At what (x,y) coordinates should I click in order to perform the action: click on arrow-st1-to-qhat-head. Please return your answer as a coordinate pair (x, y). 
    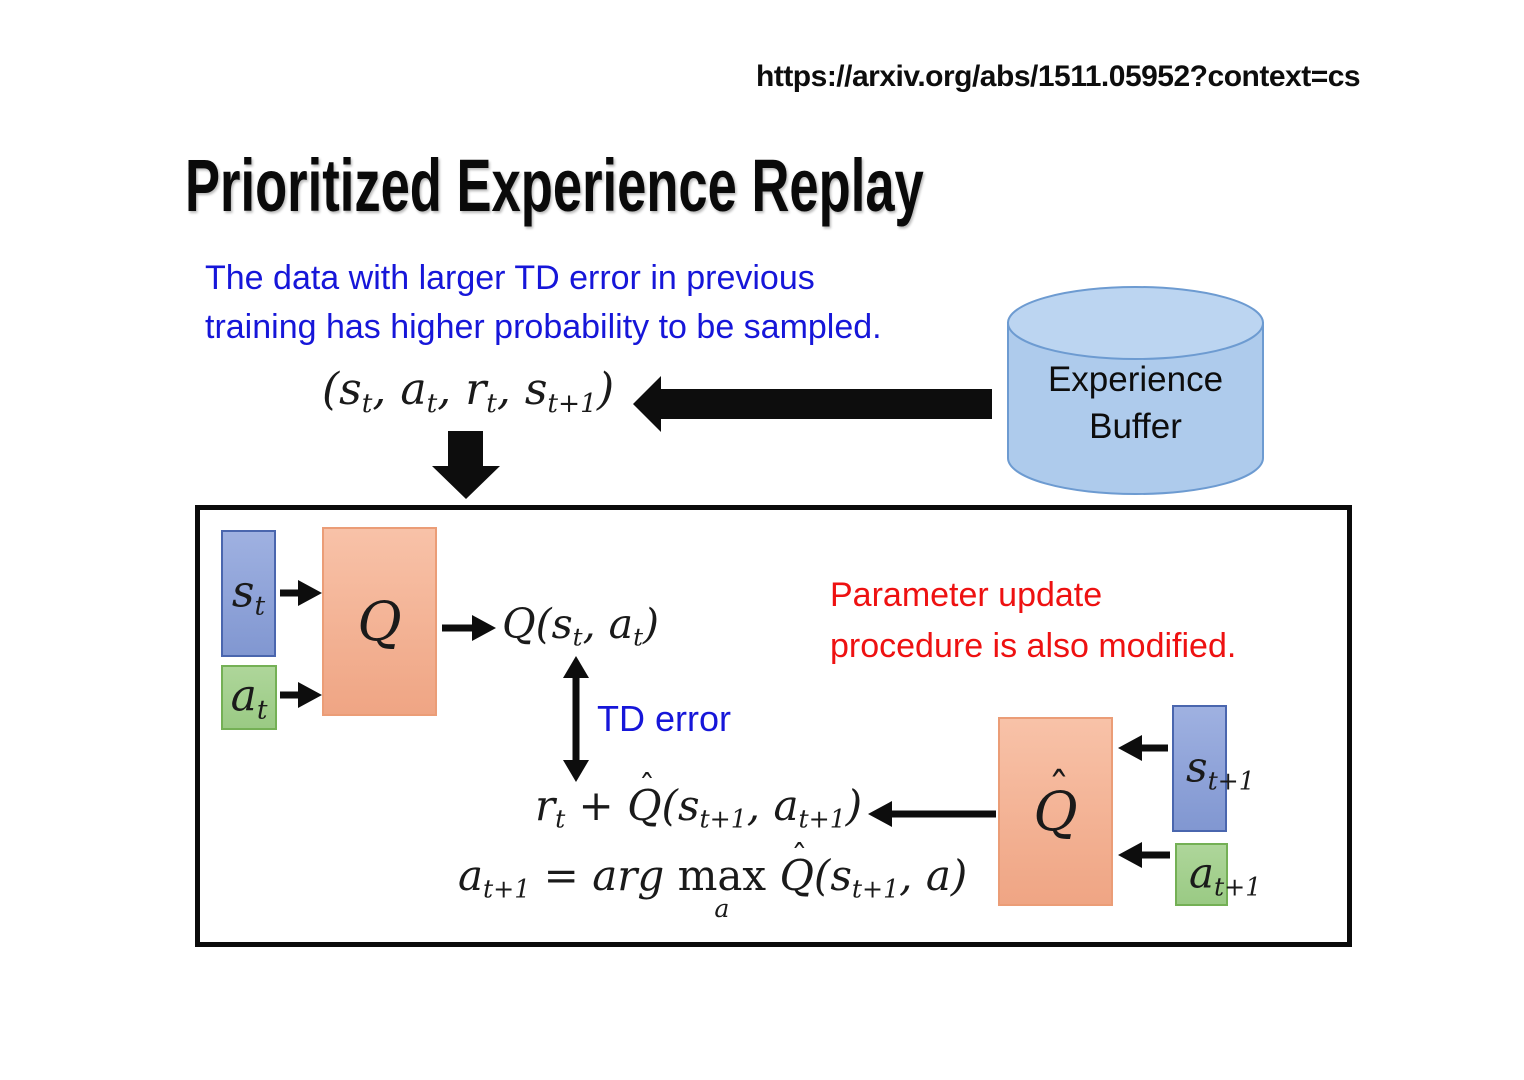
    Looking at the image, I should click on (1130, 748).